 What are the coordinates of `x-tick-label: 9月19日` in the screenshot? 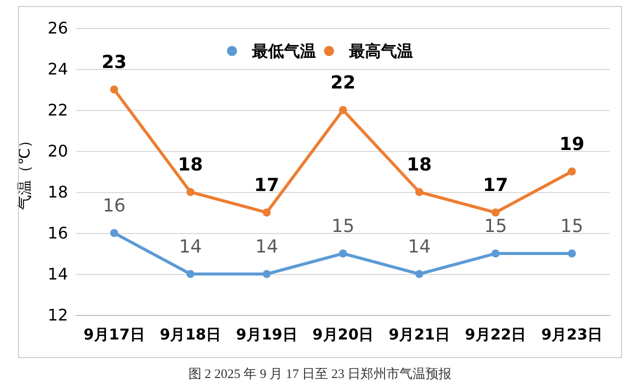 It's located at (267, 335).